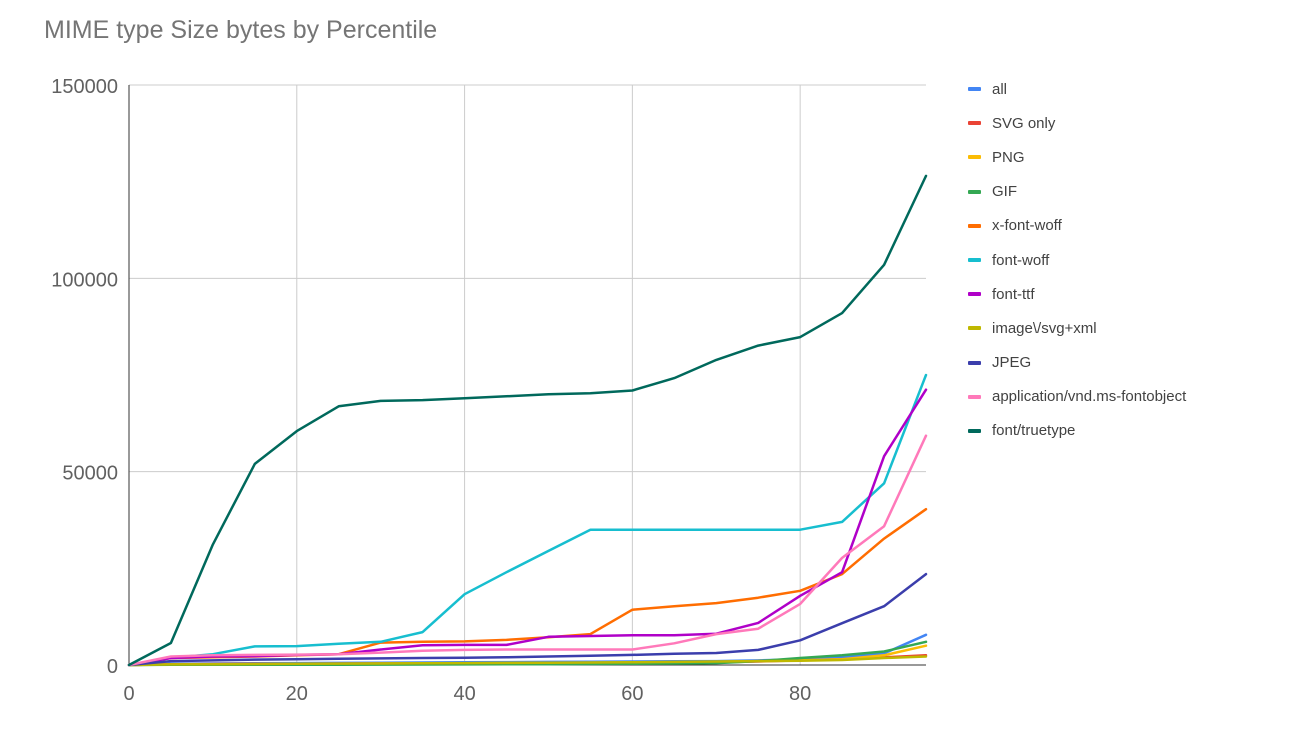  Describe the element at coordinates (1013, 294) in the screenshot. I see `legend-label: font-ttf` at that location.